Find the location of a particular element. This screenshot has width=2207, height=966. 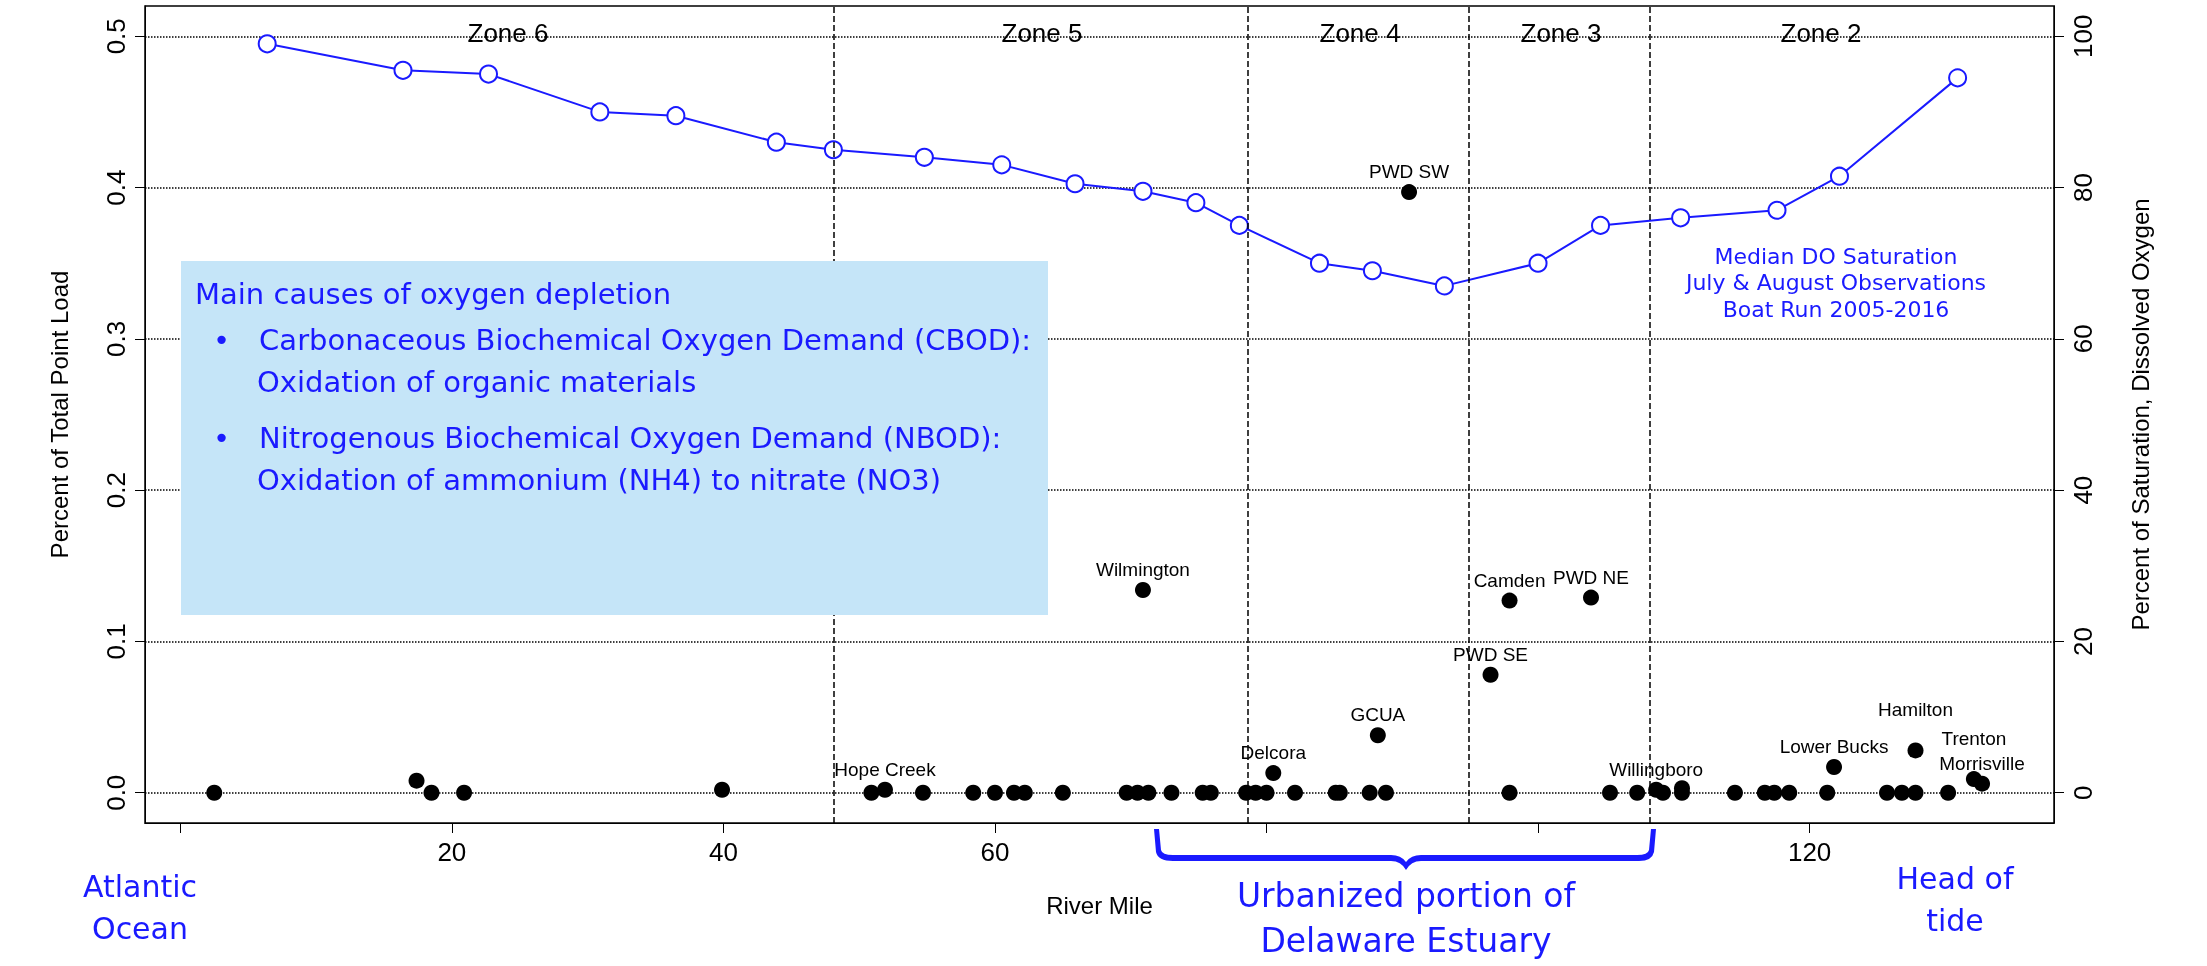

y2-tick-label: 100 is located at coordinates (2083, 36).